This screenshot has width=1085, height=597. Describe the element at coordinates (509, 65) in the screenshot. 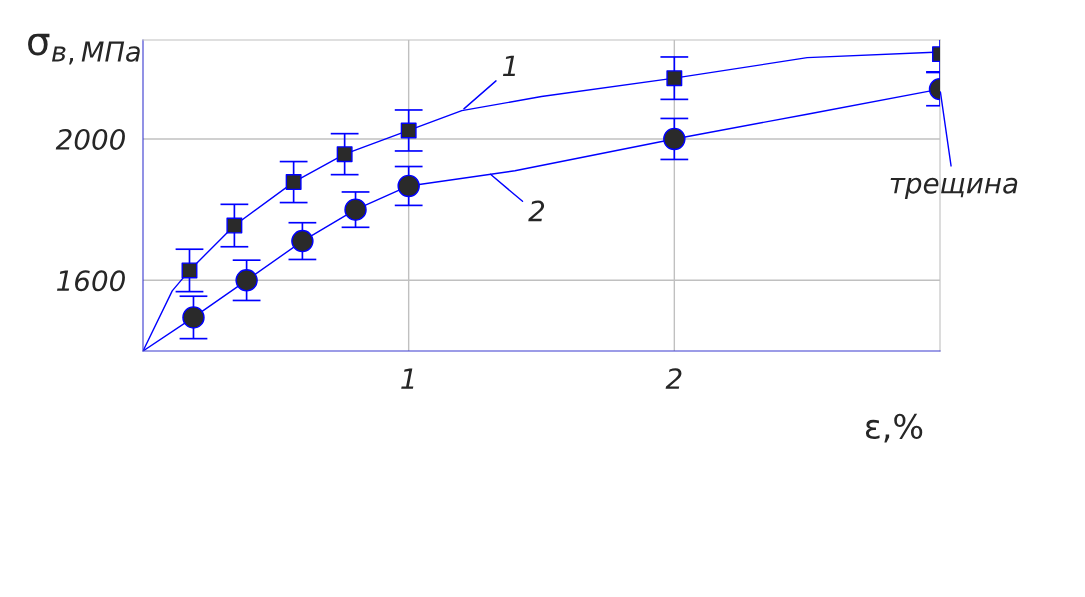

I see `annotation: 1` at that location.